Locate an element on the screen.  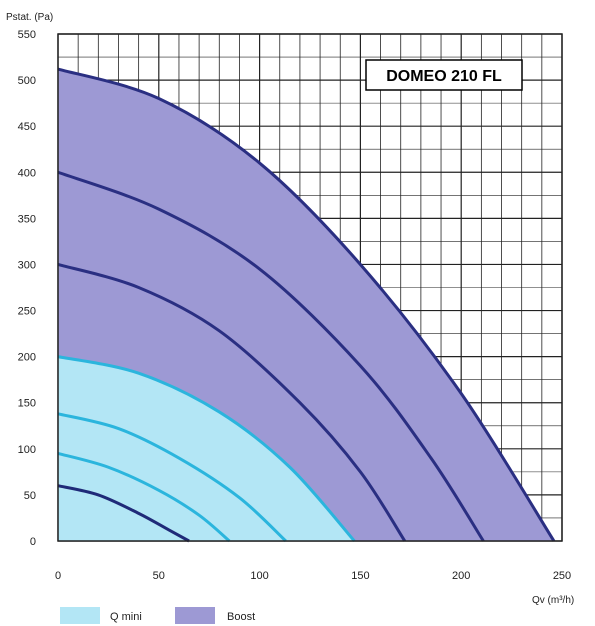
x-tick-label: 50 is located at coordinates (159, 576).